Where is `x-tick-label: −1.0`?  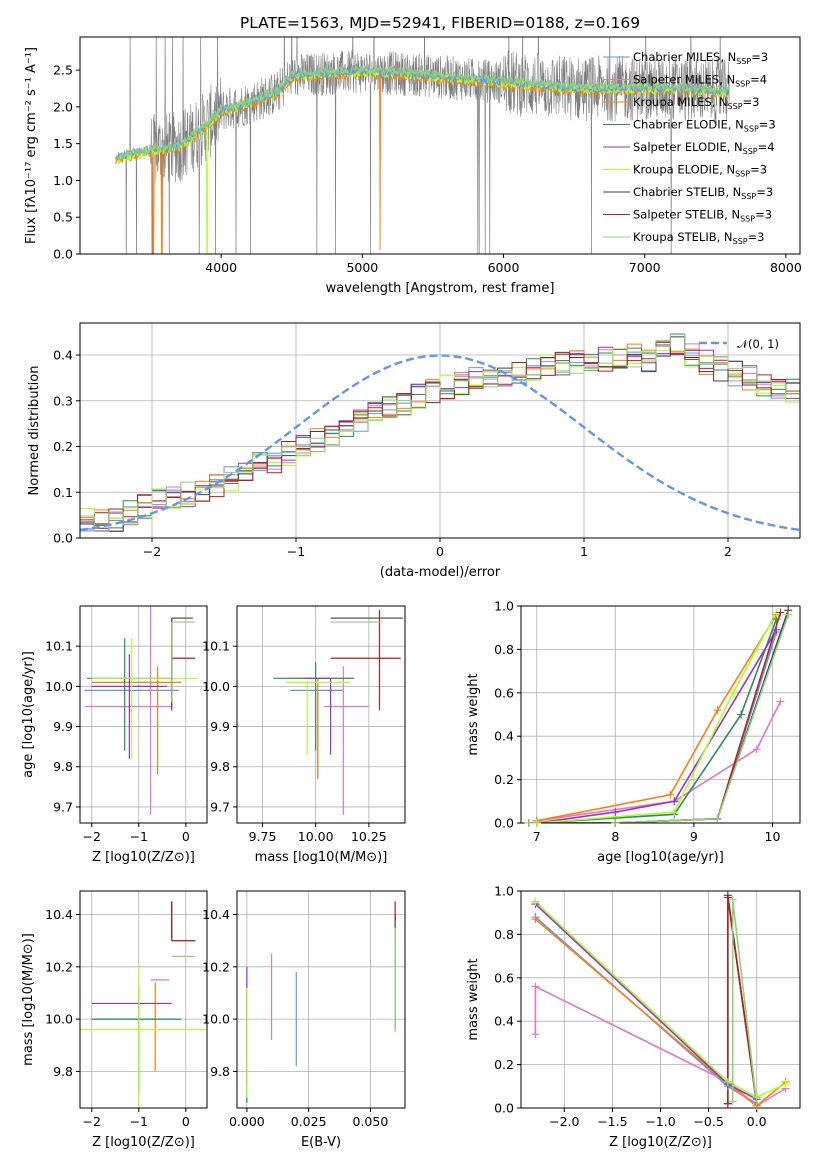
x-tick-label: −1.0 is located at coordinates (660, 1121).